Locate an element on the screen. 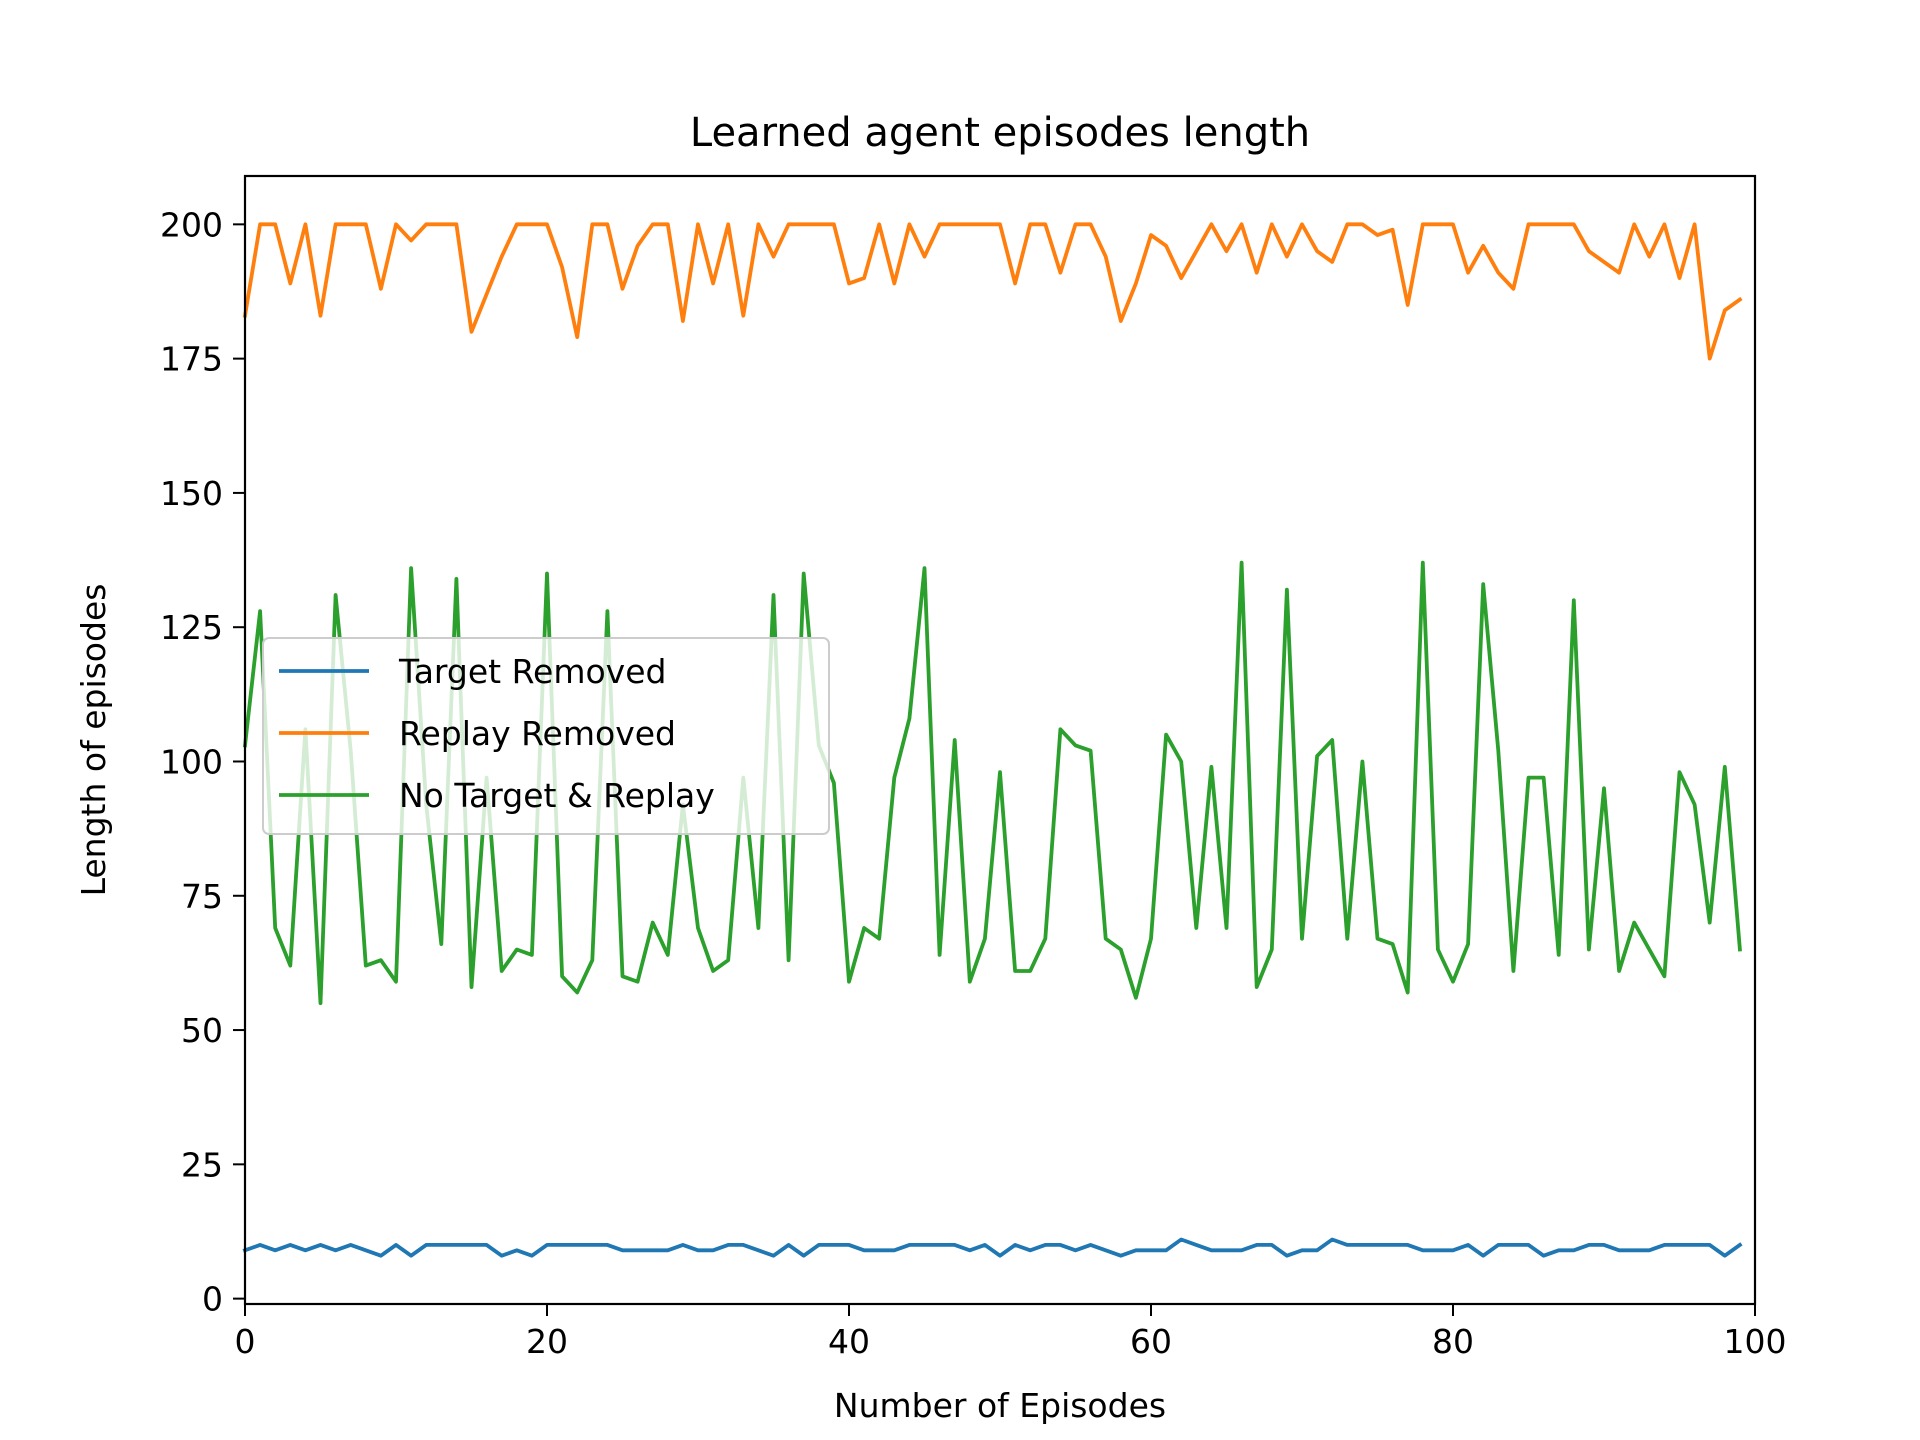 Image resolution: width=1920 pixels, height=1440 pixels. y-tick-label: 100 is located at coordinates (191, 761).